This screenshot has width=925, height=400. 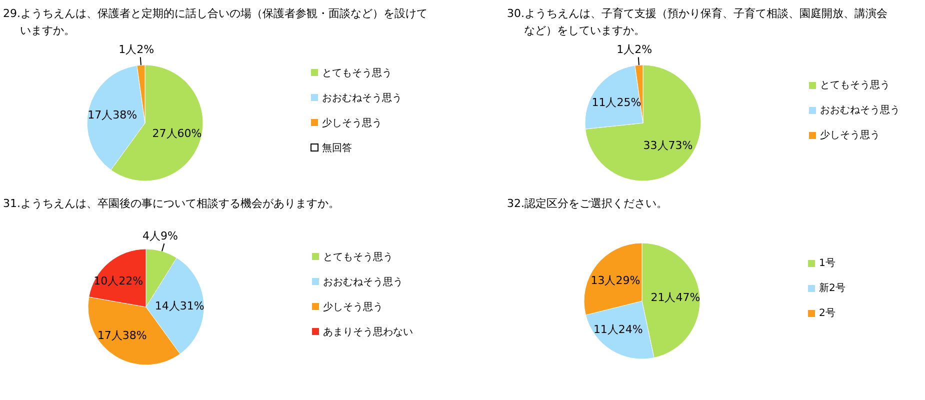 What do you see at coordinates (643, 123) in the screenshot?
I see `pie-slice` at bounding box center [643, 123].